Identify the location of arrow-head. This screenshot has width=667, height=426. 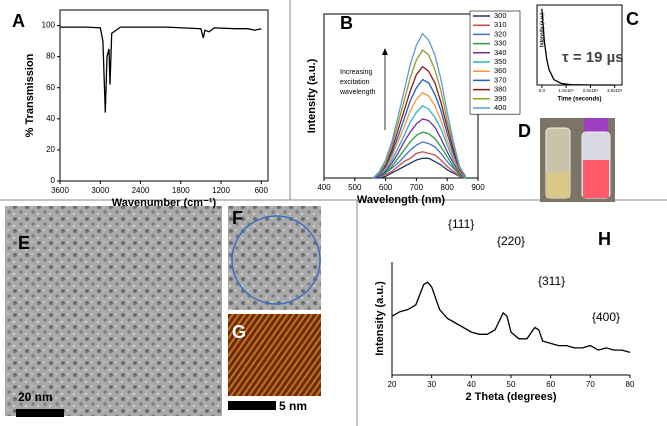
(385, 51).